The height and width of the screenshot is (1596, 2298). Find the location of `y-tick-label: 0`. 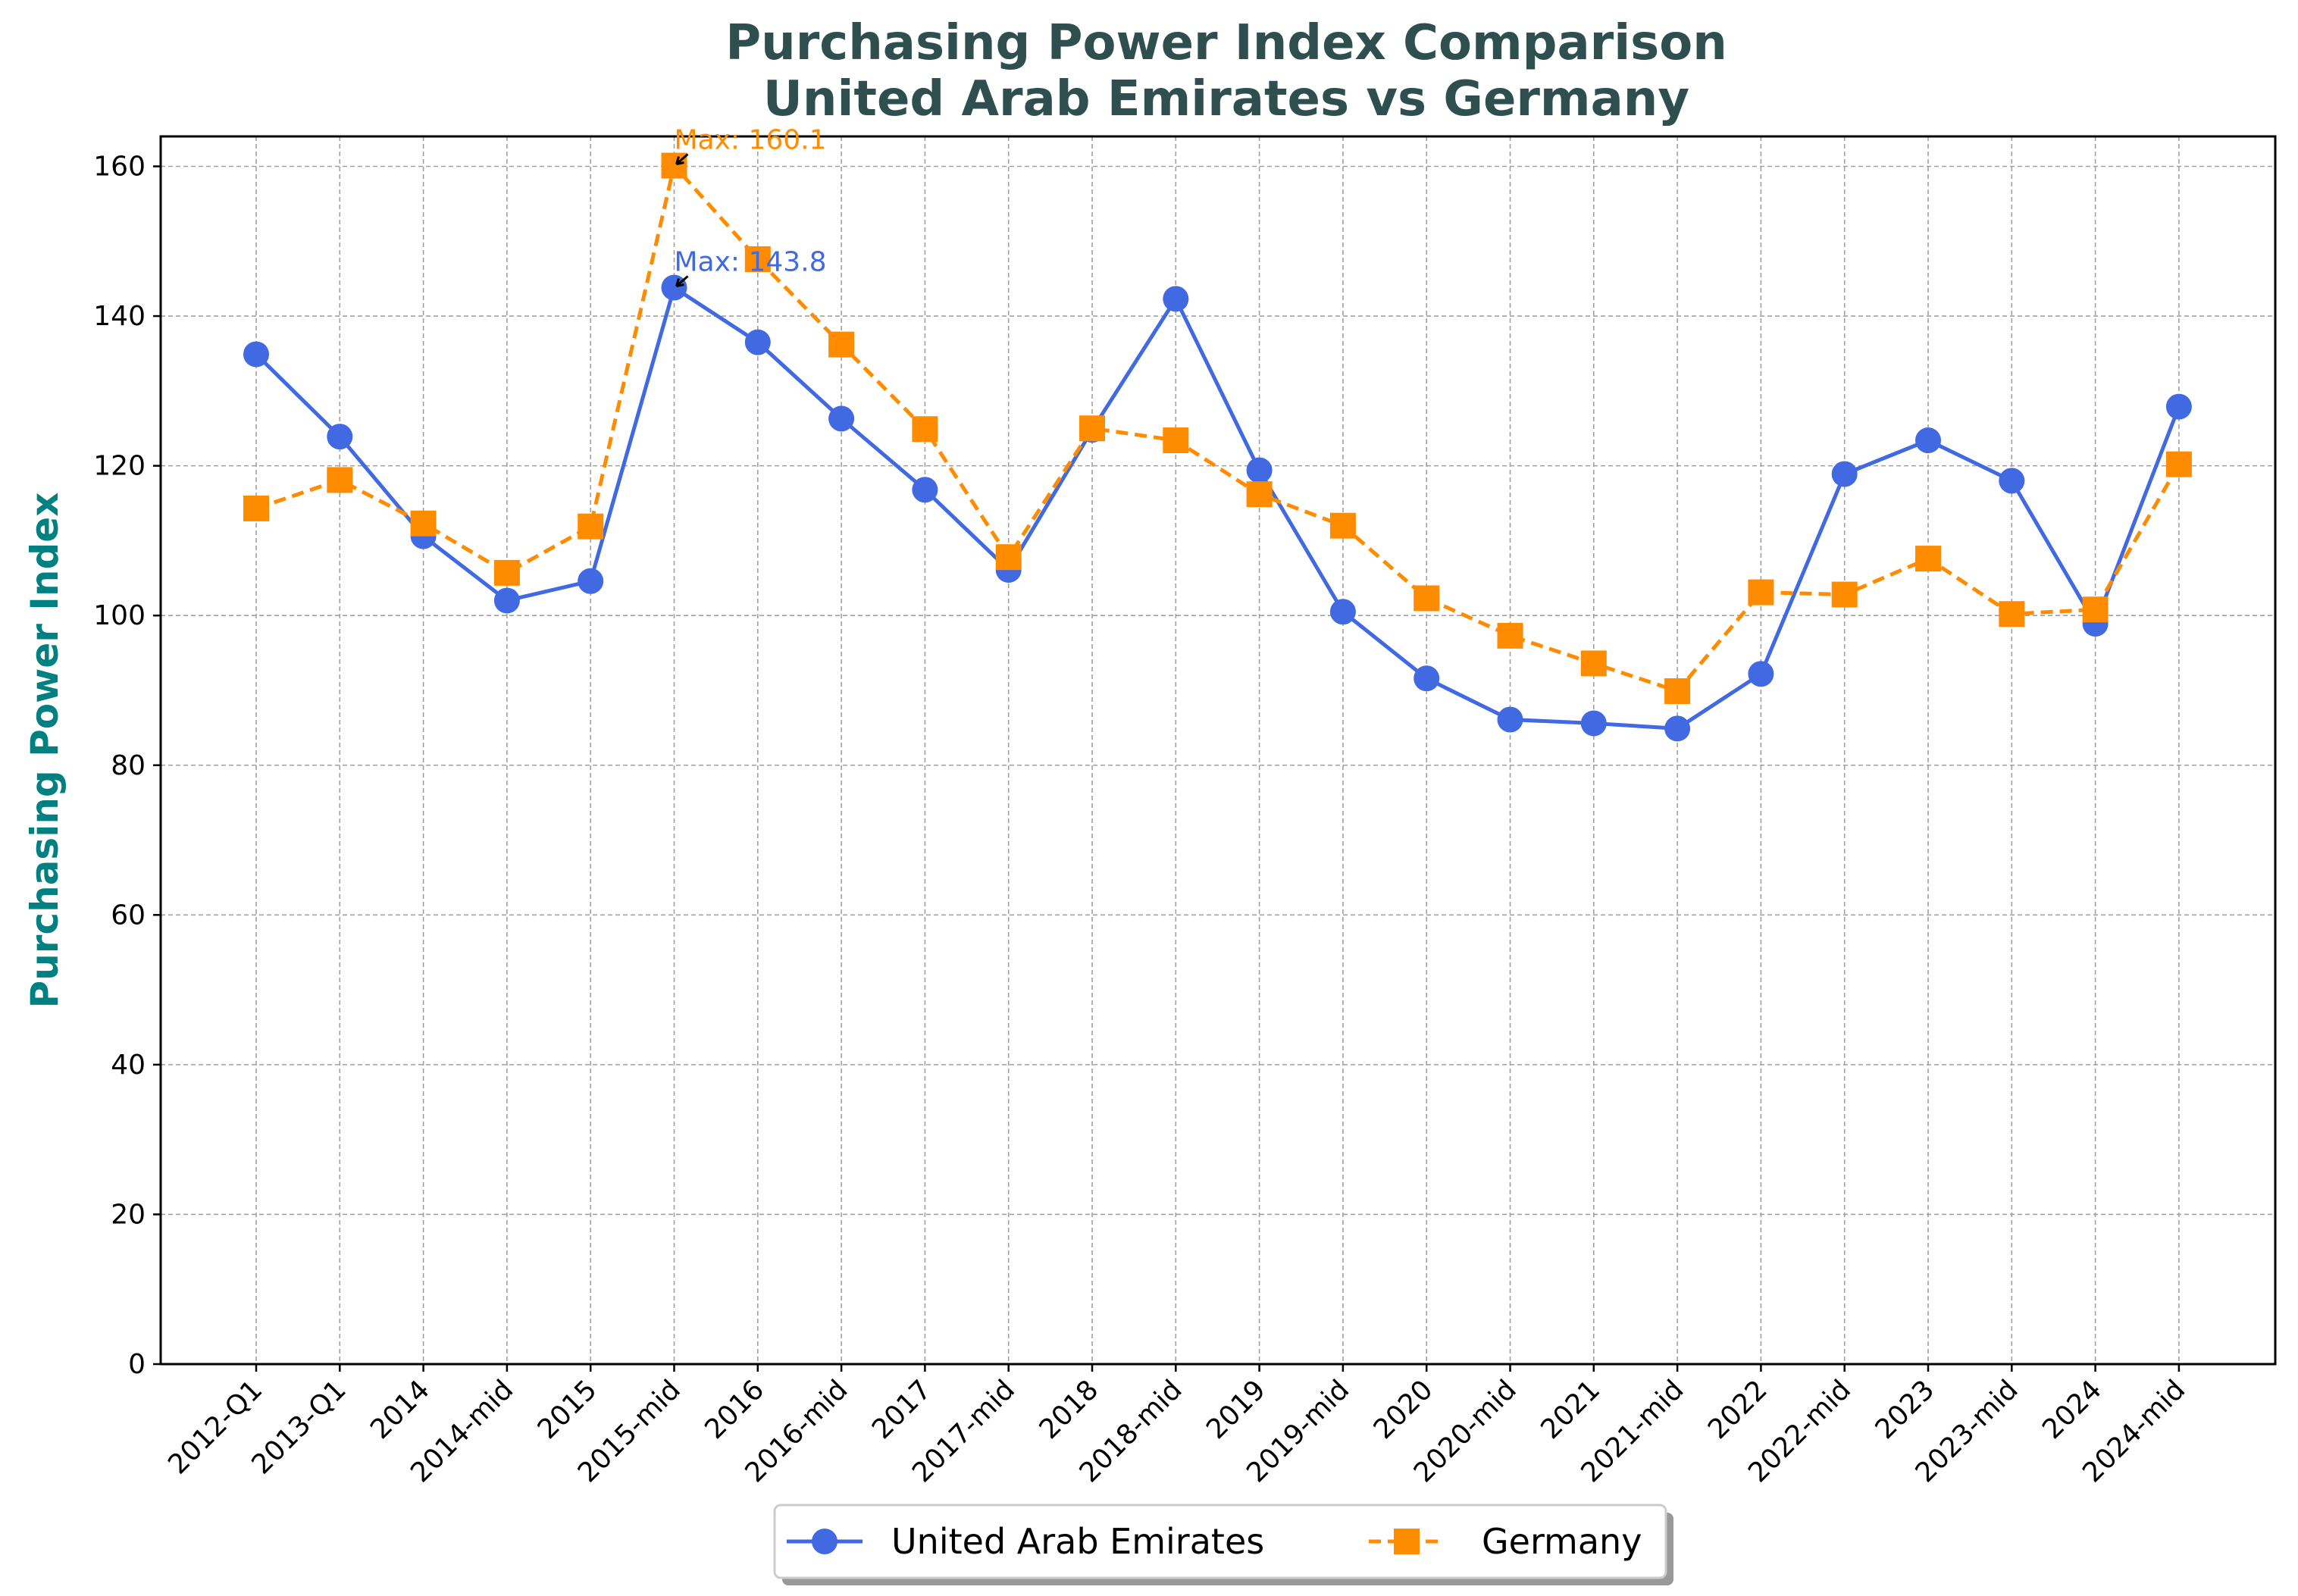

y-tick-label: 0 is located at coordinates (137, 1364).